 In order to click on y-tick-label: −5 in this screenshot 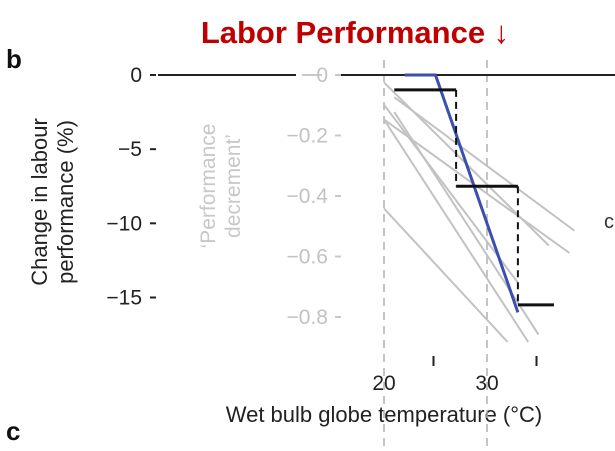, I will do `click(130, 149)`.